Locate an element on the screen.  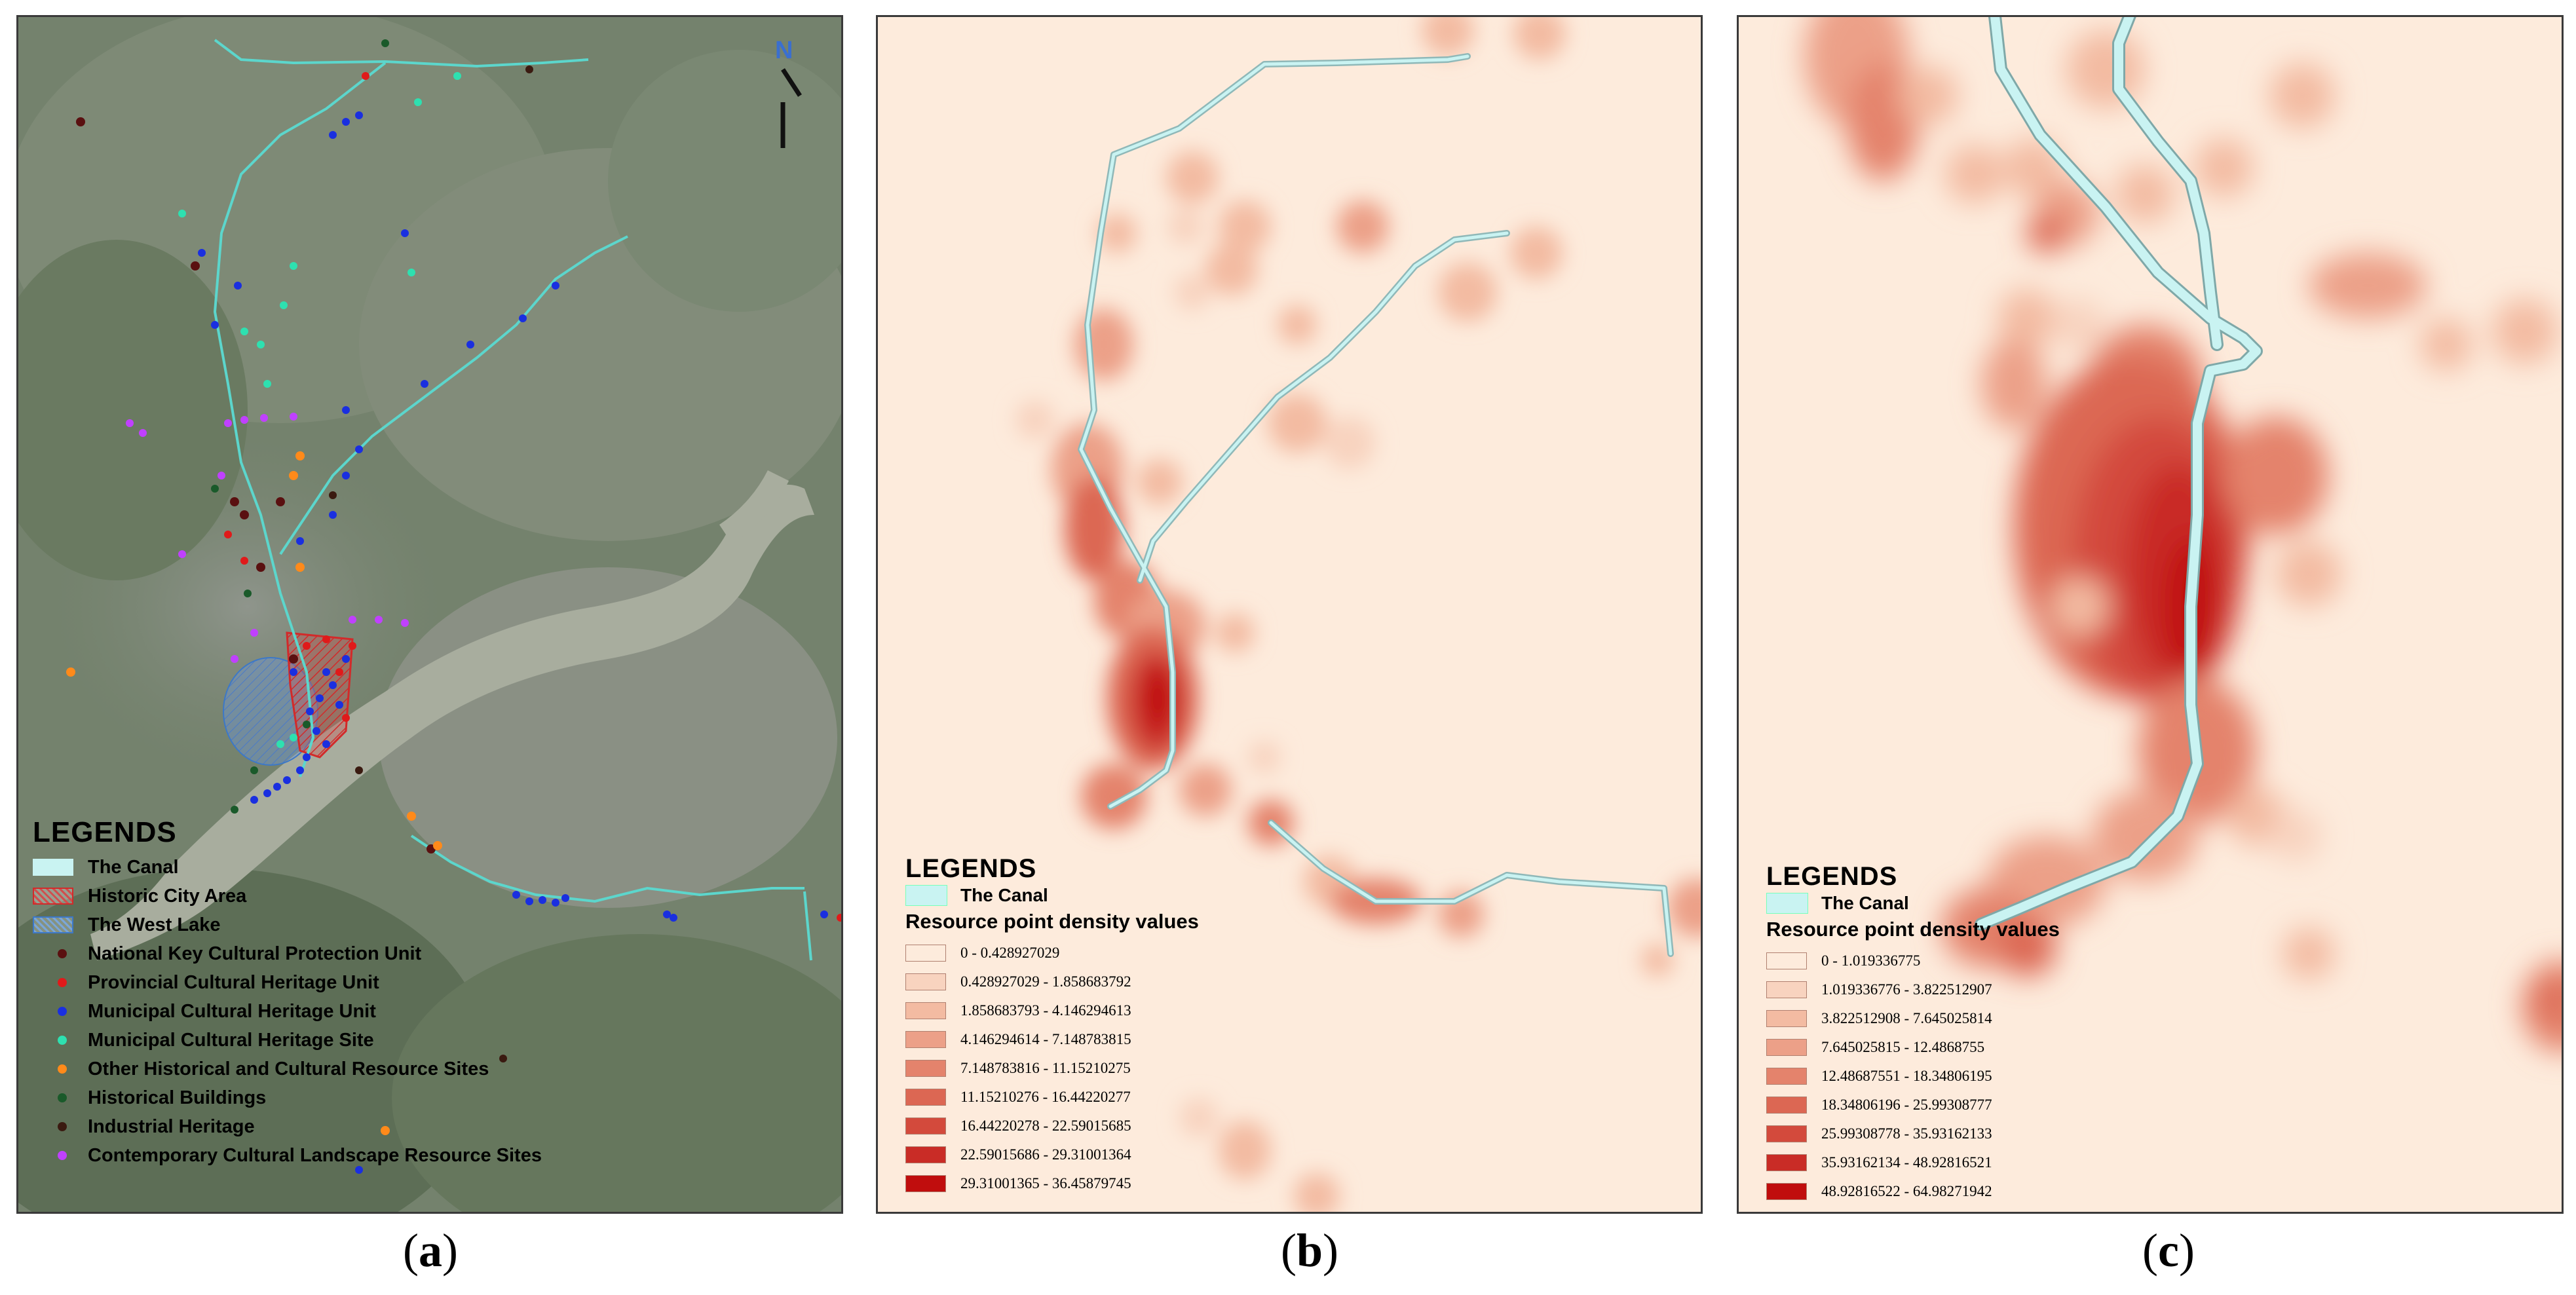
legend-item-label: The Canal is located at coordinates (133, 867).